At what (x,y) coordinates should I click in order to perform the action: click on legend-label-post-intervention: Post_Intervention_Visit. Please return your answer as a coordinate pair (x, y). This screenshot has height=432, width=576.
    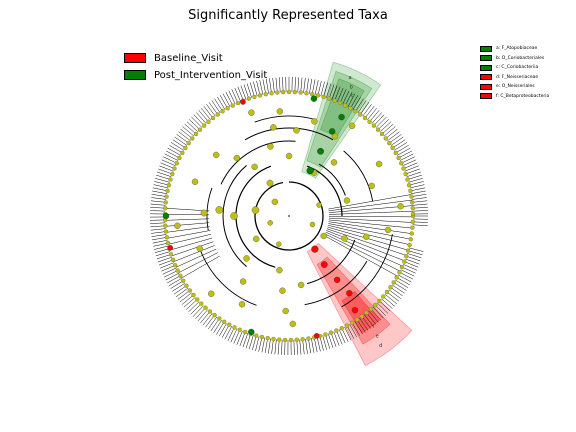
    Looking at the image, I should click on (211, 75).